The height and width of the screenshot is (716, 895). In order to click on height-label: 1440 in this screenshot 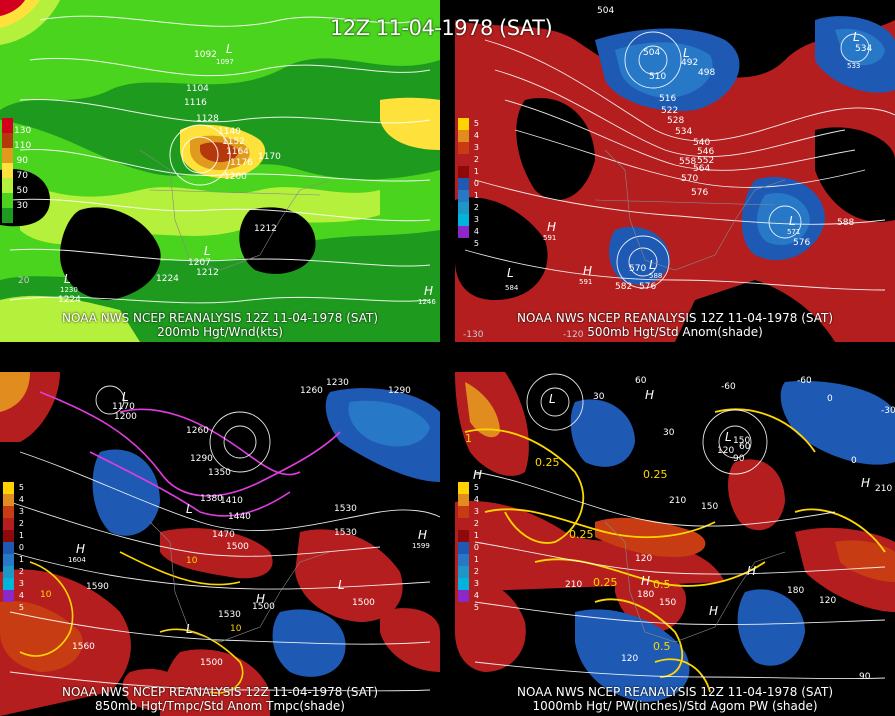, I will do `click(239, 517)`.